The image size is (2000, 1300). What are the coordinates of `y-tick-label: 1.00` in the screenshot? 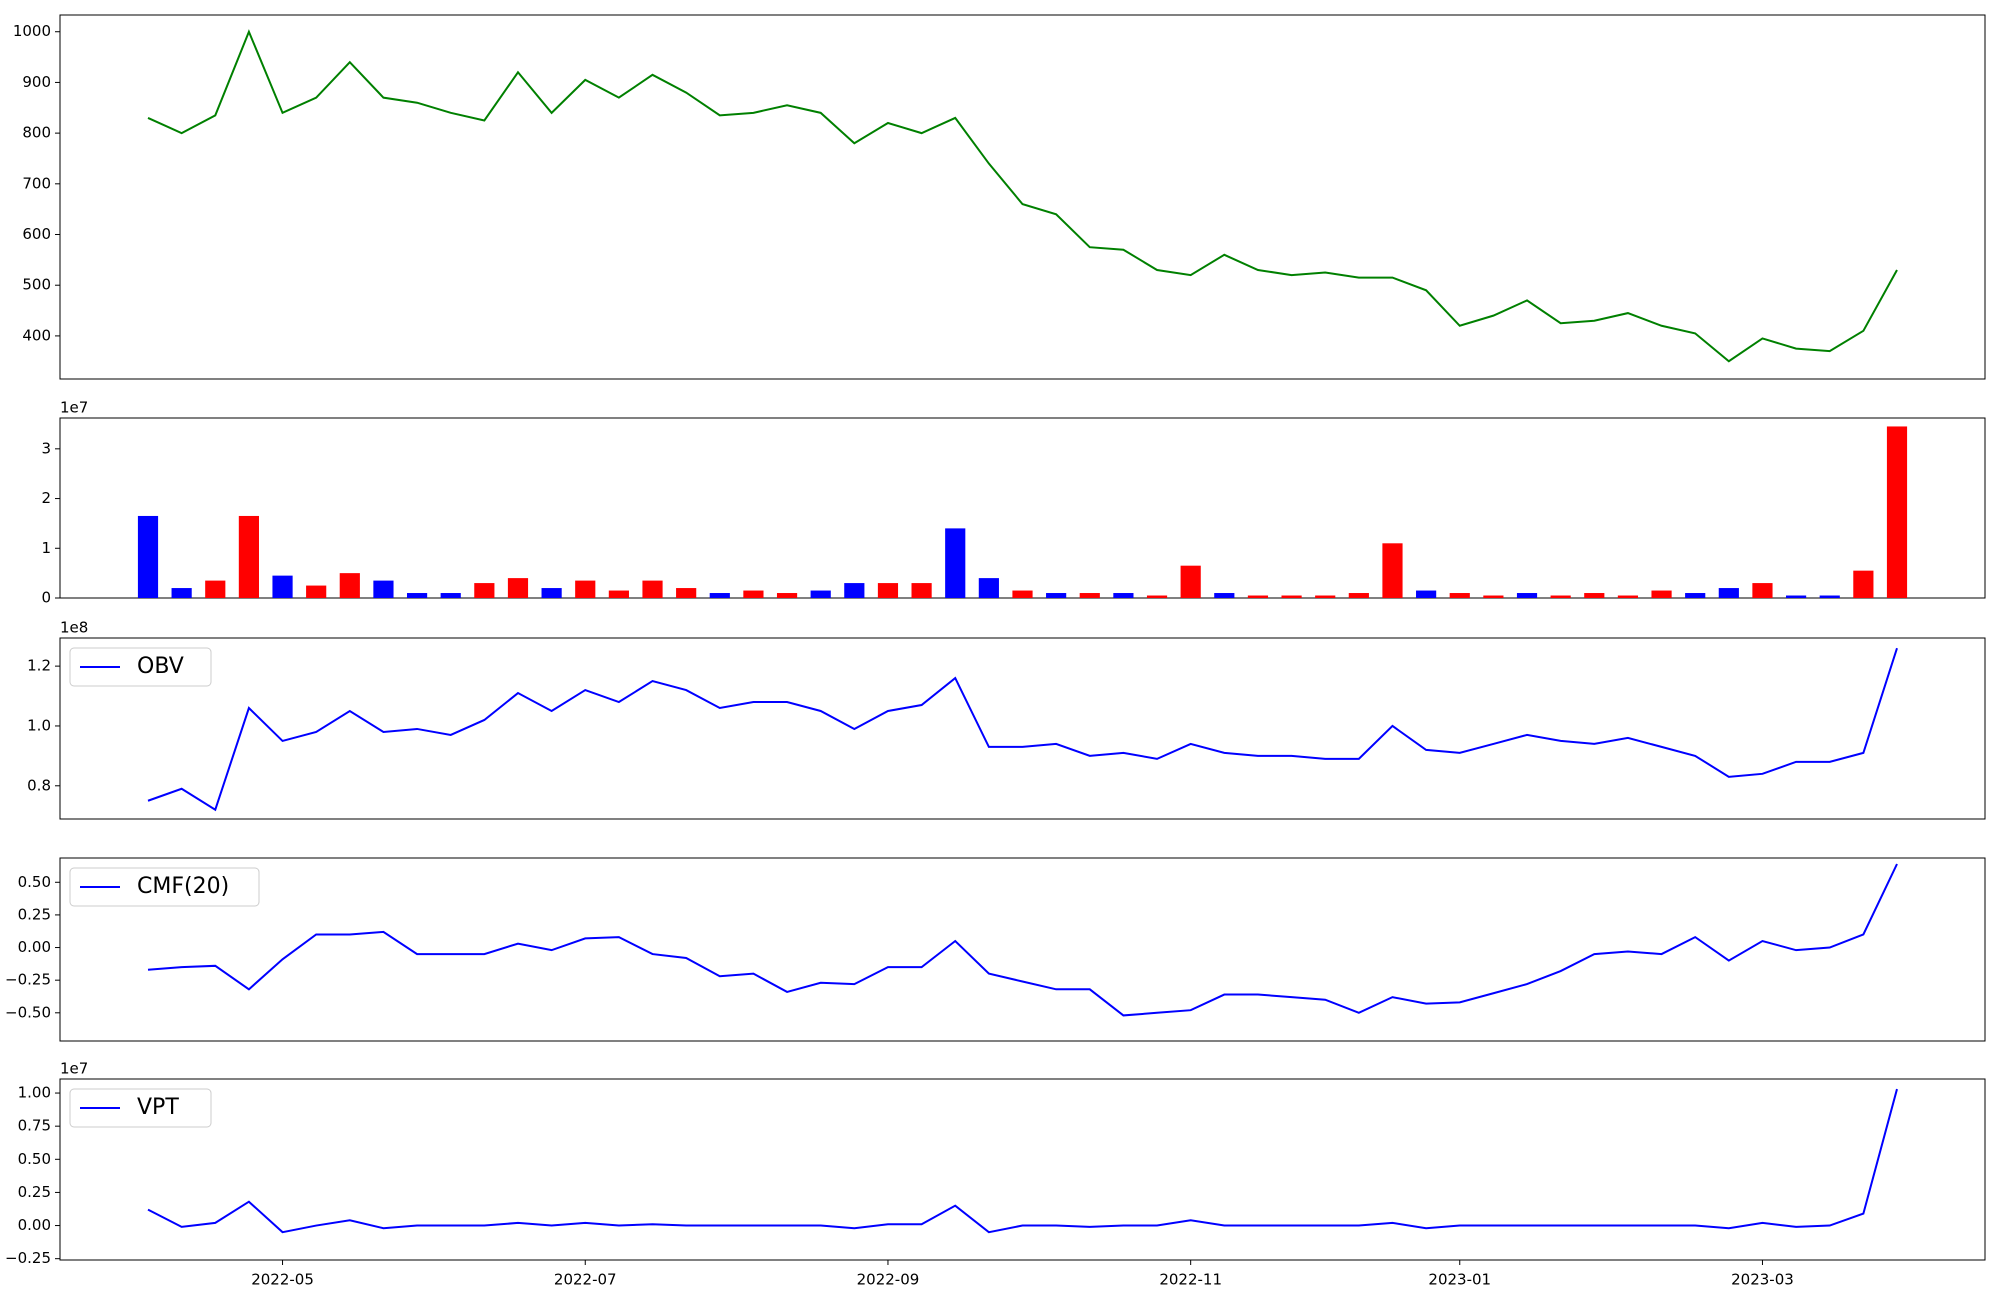 It's located at (34, 1093).